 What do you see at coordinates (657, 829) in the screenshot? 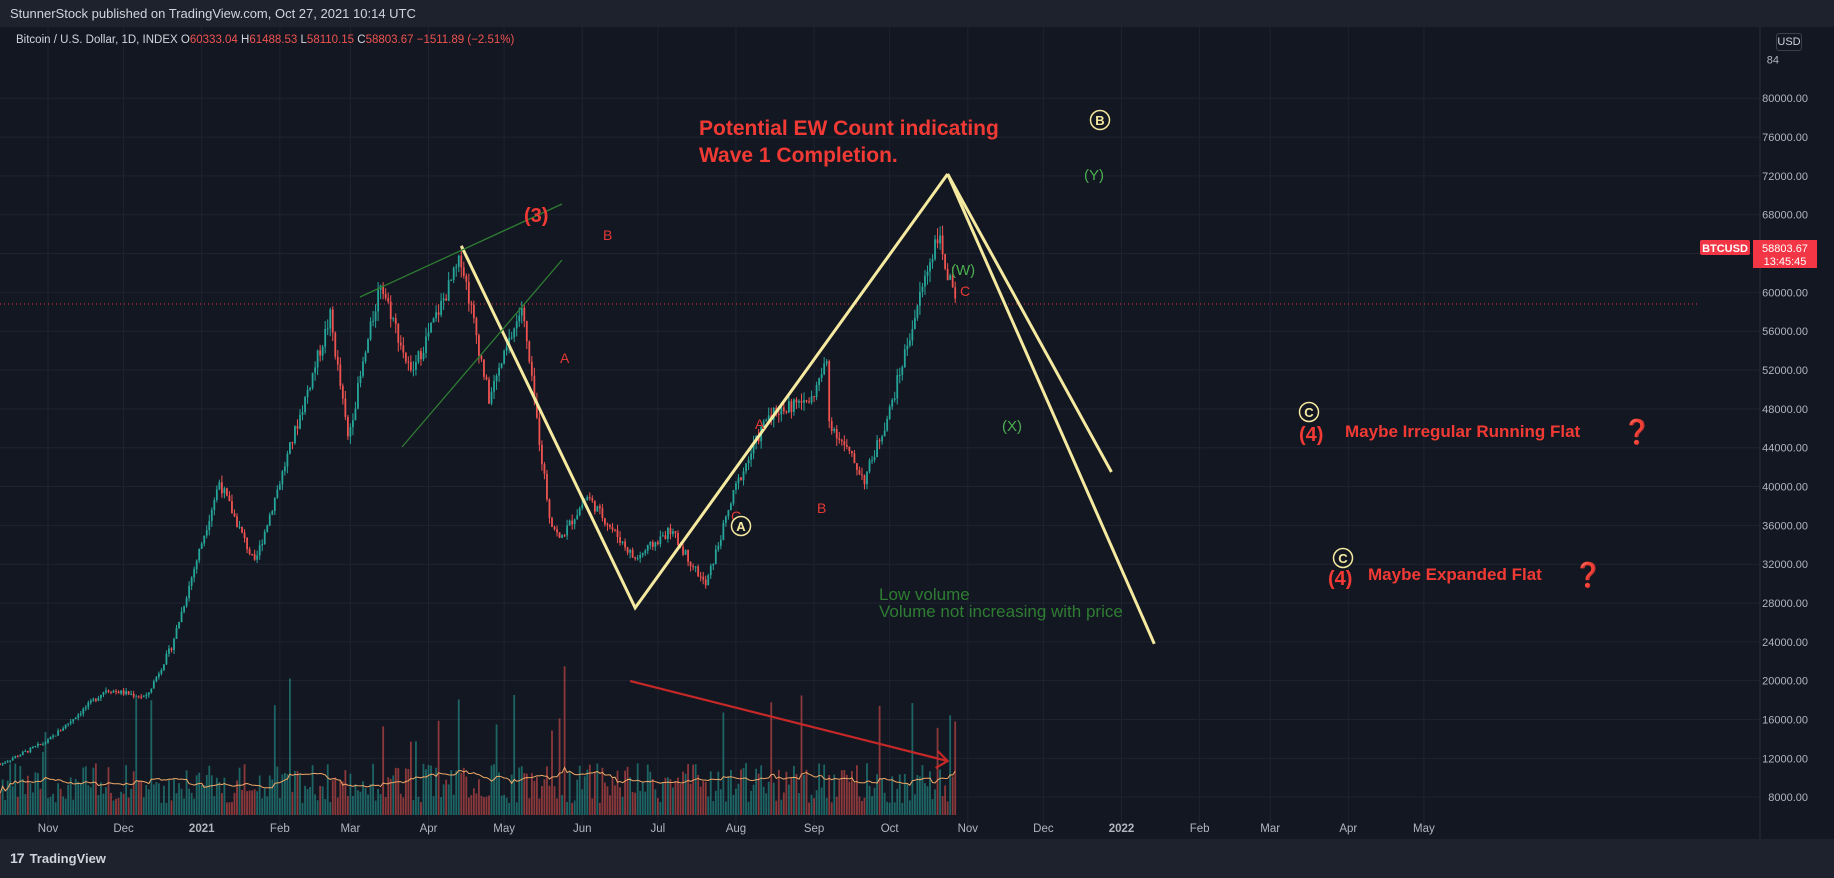
I see `x-tick-label: Jul` at bounding box center [657, 829].